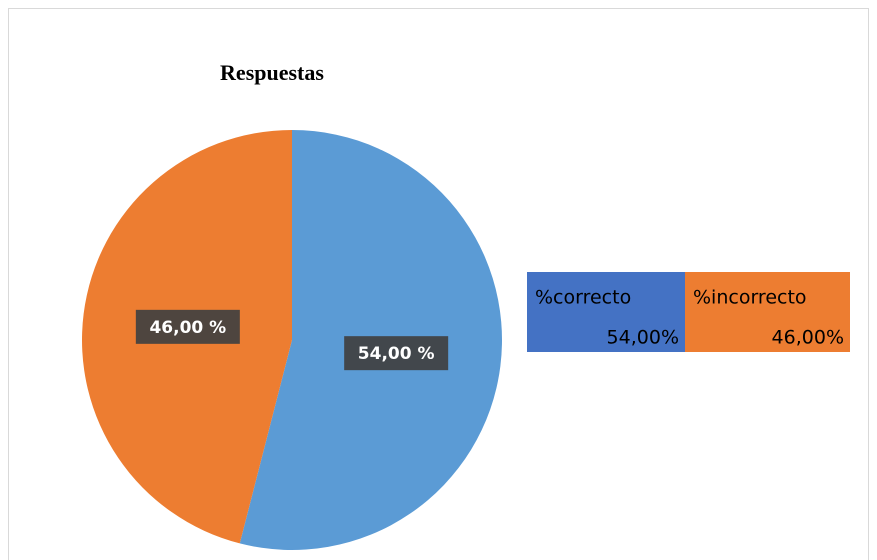 This screenshot has height=560, width=877. I want to click on data-label: 46,00 %, so click(187, 328).